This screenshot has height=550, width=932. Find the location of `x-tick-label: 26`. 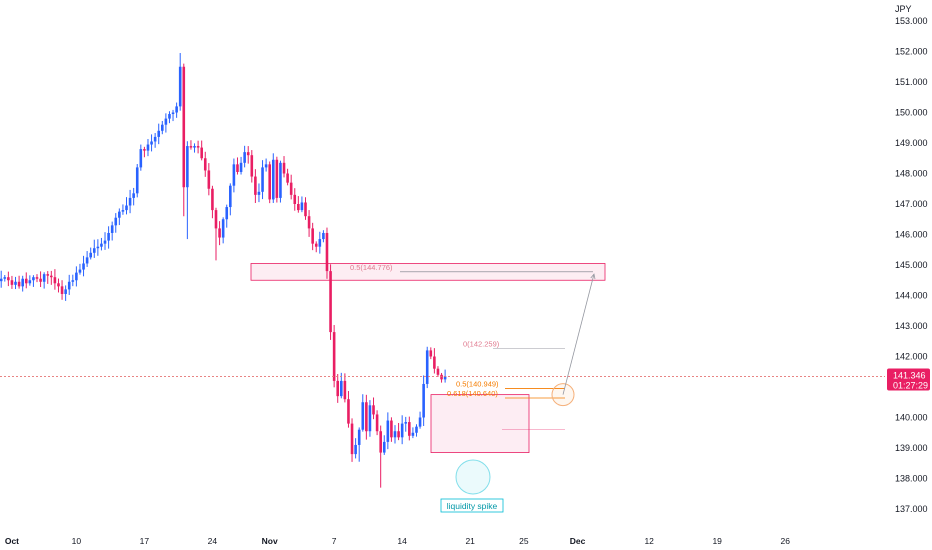

x-tick-label: 26 is located at coordinates (785, 541).